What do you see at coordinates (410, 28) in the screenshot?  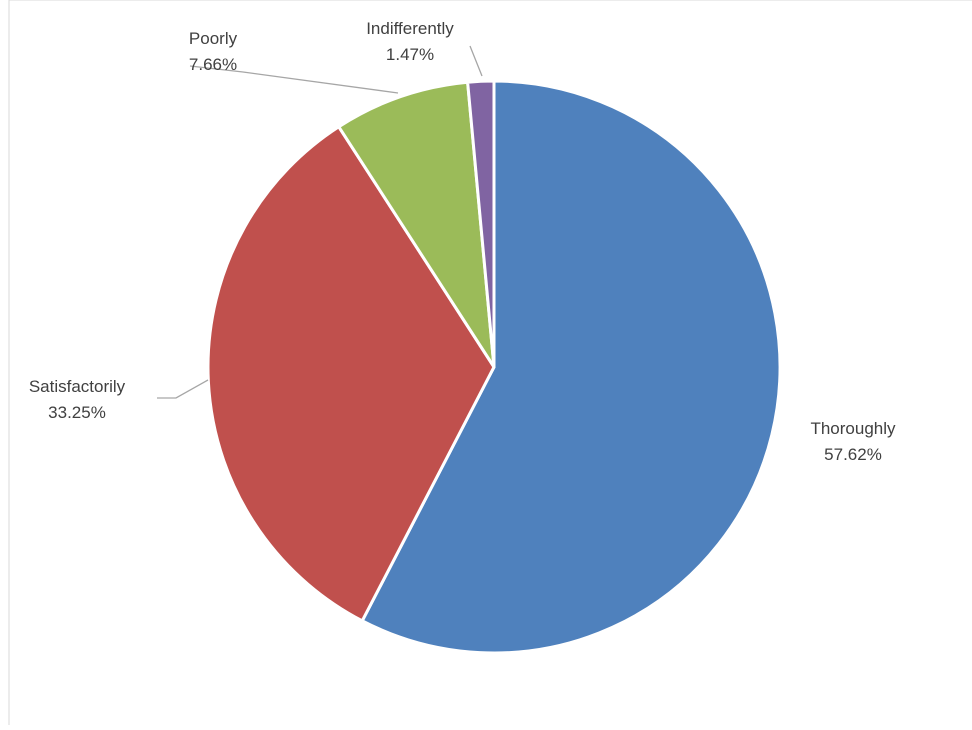 I see `slice-label-indifferently: Indifferently` at bounding box center [410, 28].